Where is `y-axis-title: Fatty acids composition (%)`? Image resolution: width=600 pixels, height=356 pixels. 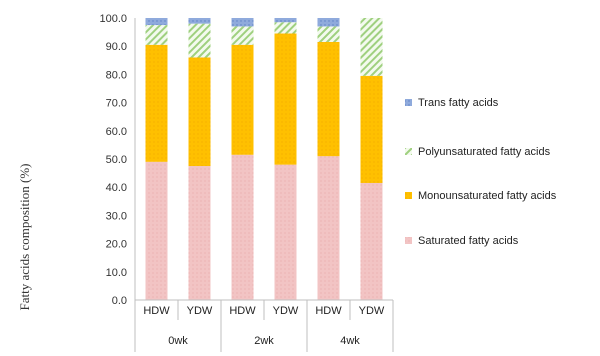 y-axis-title: Fatty acids composition (%) is located at coordinates (24, 237).